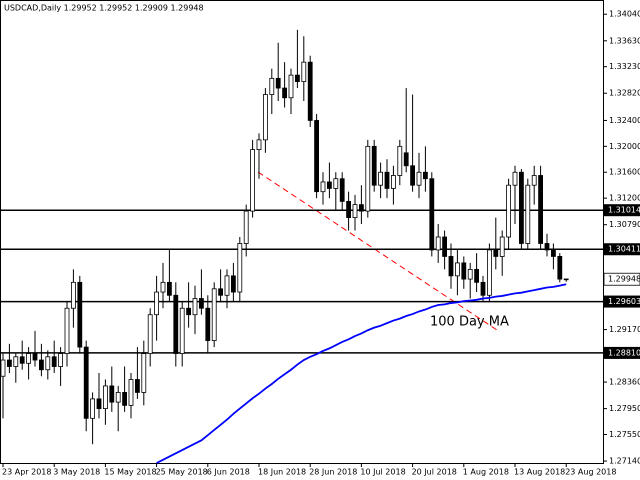 The image size is (640, 480). Describe the element at coordinates (76, 472) in the screenshot. I see `x-tick-label: 3 May 2018` at that location.